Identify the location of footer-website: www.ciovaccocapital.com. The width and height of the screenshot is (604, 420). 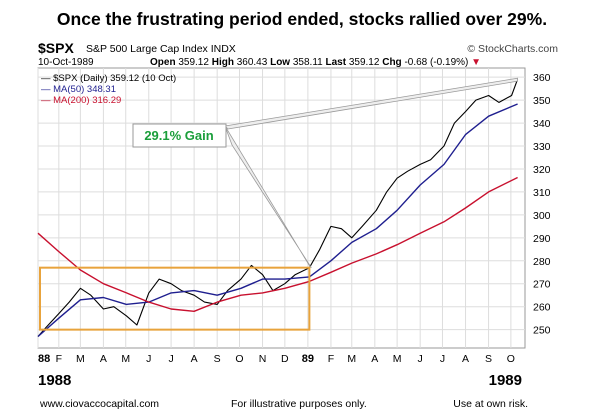
(100, 404).